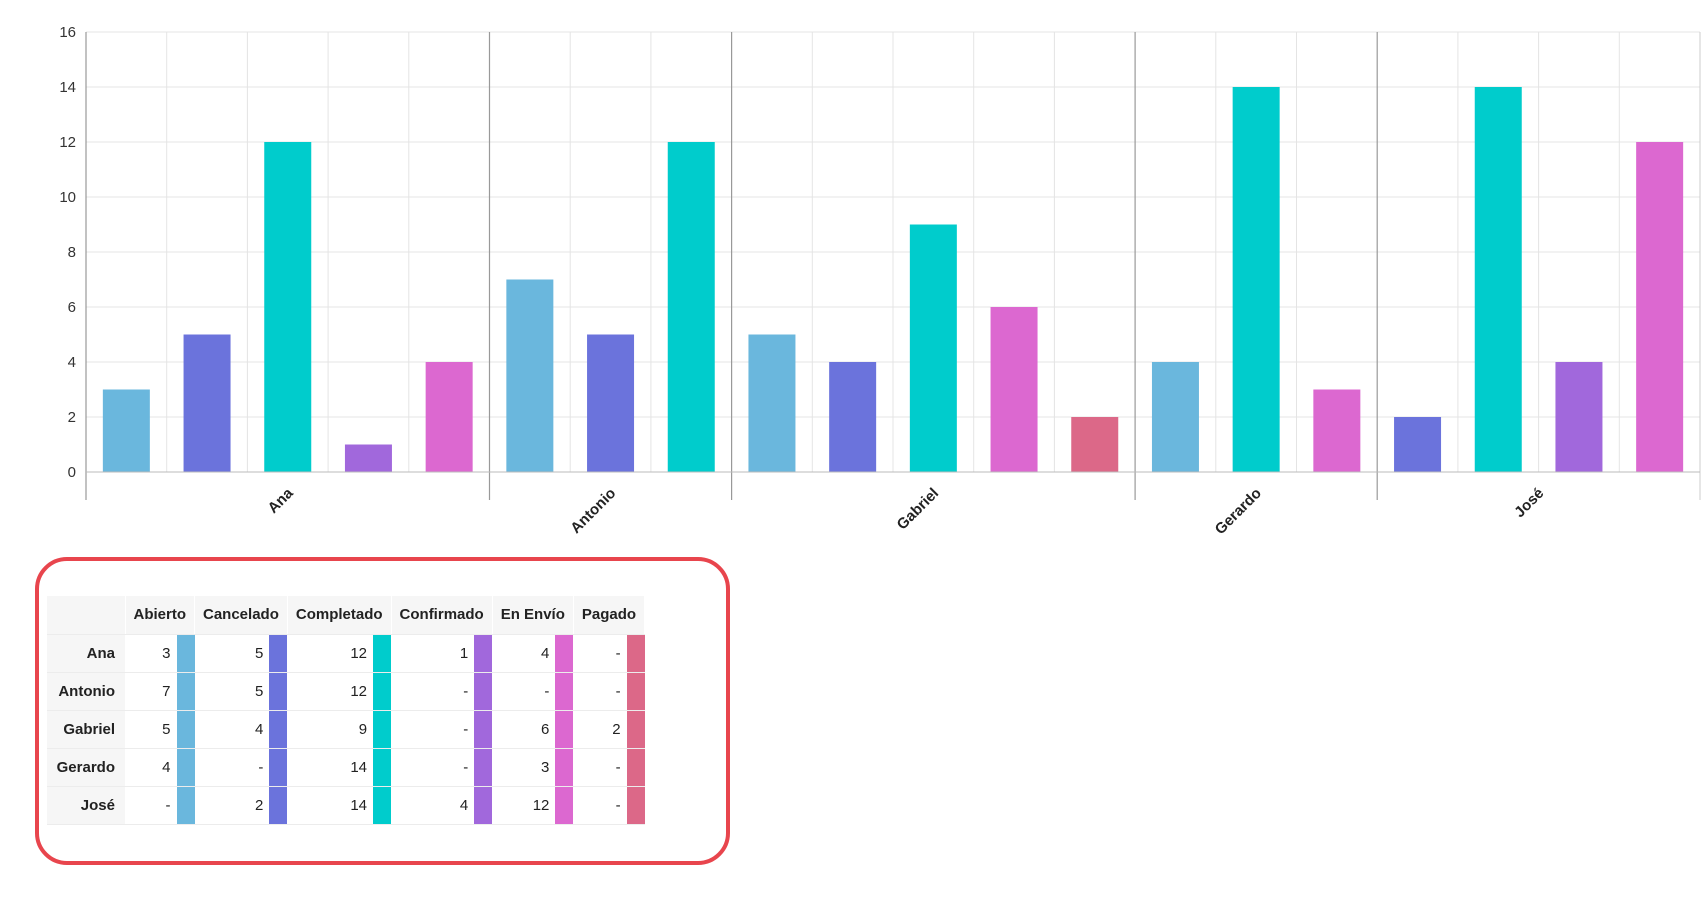 The width and height of the screenshot is (1705, 900). What do you see at coordinates (67, 32) in the screenshot?
I see `y-tick-label: 16` at bounding box center [67, 32].